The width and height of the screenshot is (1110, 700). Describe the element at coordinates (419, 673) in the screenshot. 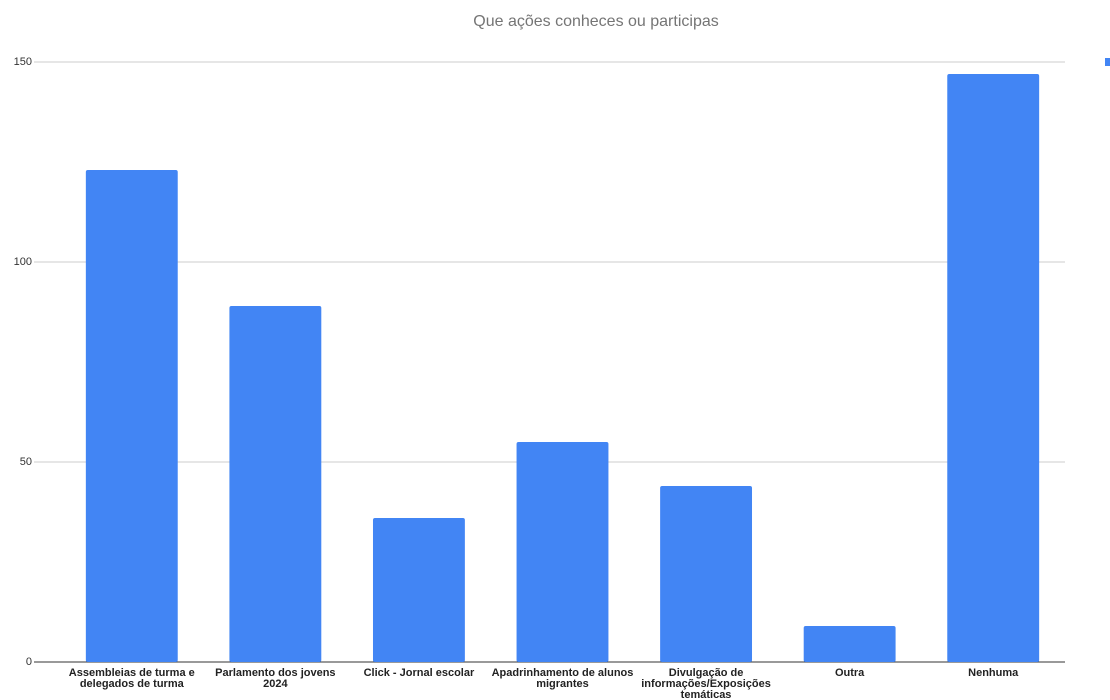

I see `x-tick-label: Click - Jornal escolar` at that location.